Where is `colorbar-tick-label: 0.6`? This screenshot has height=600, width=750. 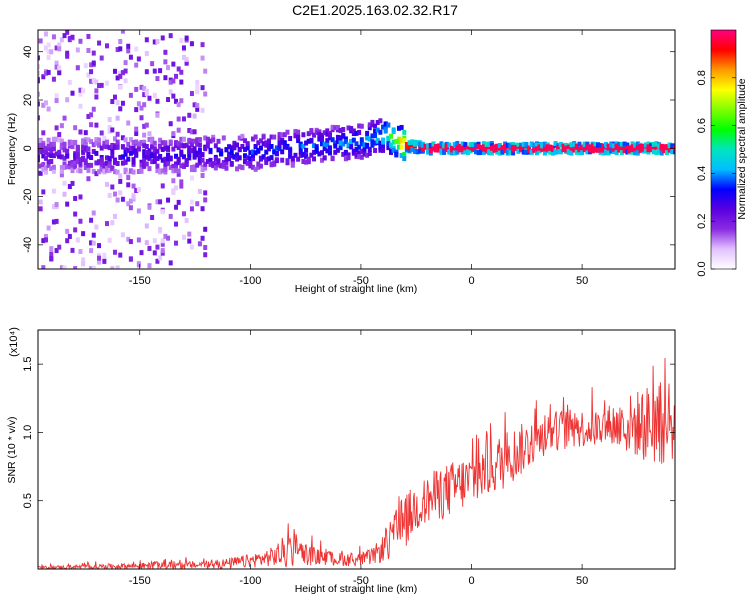 colorbar-tick-label: 0.6 is located at coordinates (702, 125).